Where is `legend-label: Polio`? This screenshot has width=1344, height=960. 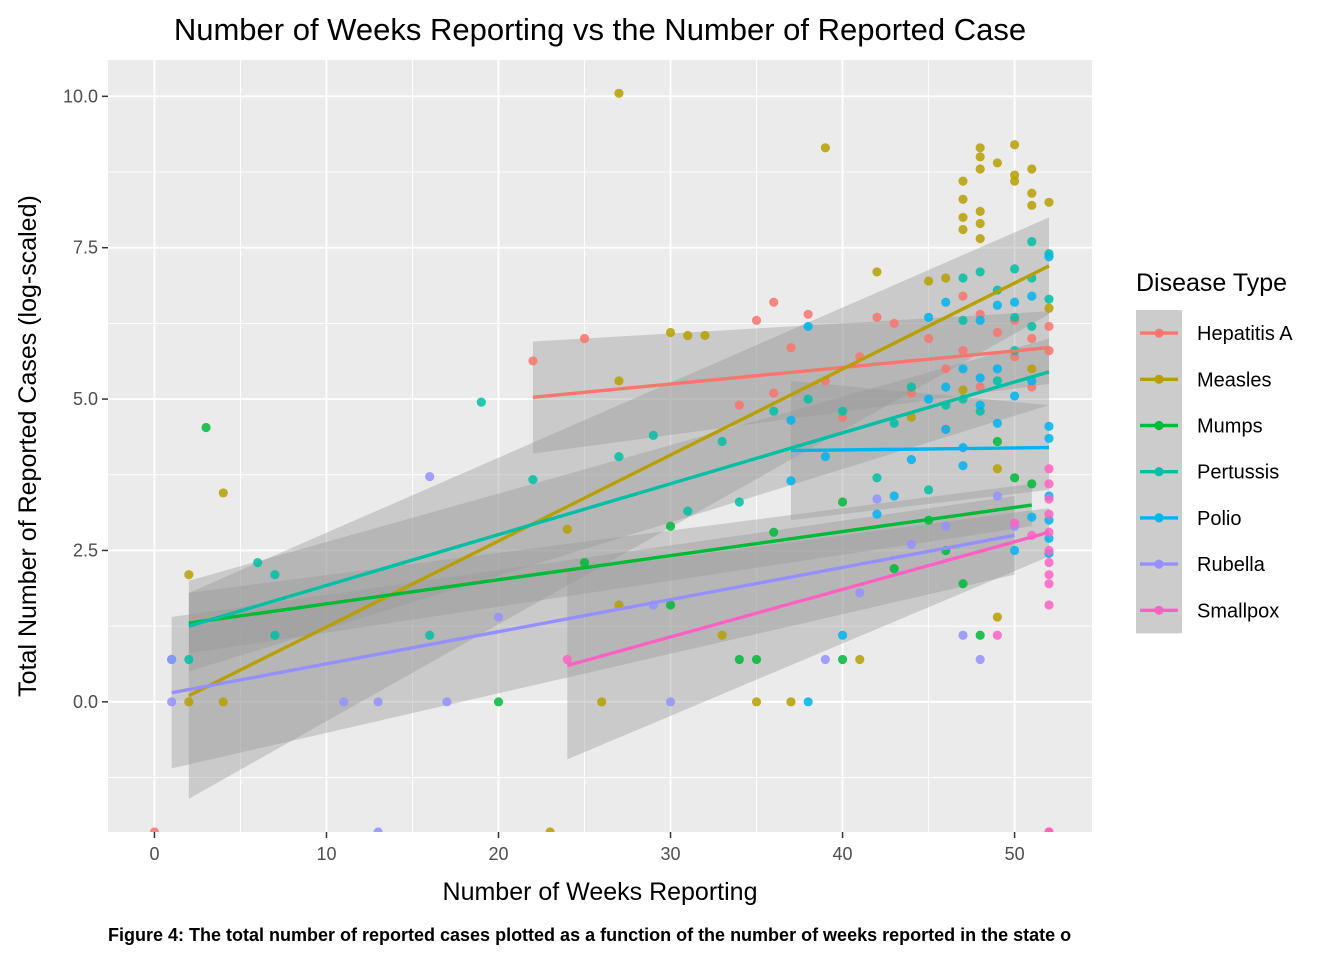 legend-label: Polio is located at coordinates (1219, 519).